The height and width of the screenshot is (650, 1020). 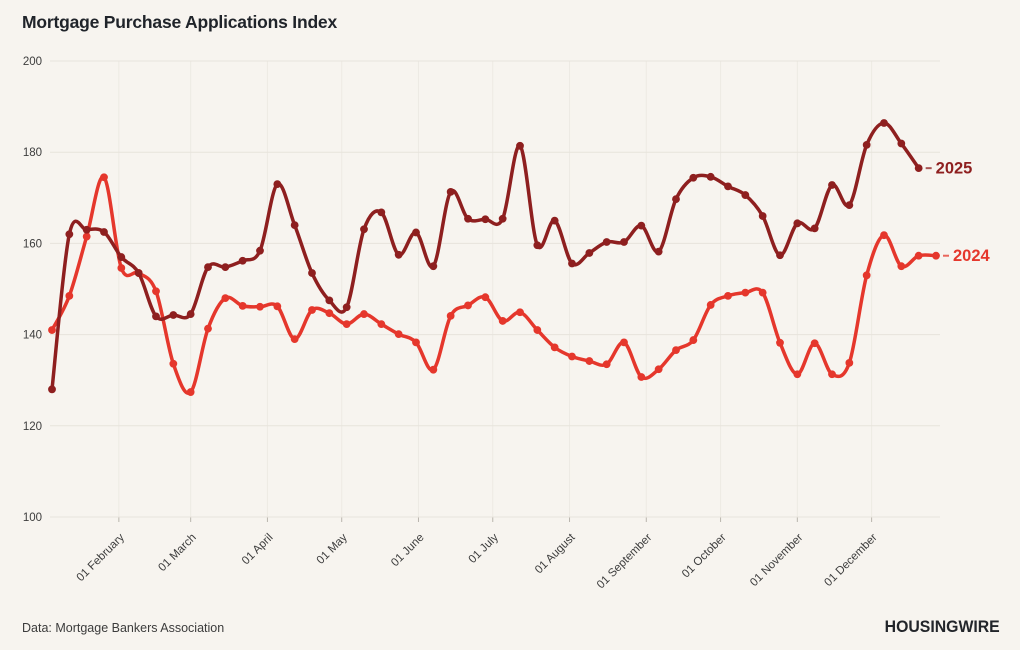 What do you see at coordinates (32, 153) in the screenshot?
I see `y-tick-label: 180` at bounding box center [32, 153].